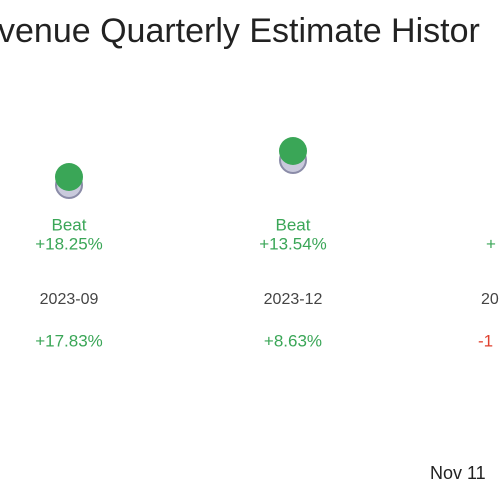  Describe the element at coordinates (293, 243) in the screenshot. I see `surprise: +13.54%` at that location.